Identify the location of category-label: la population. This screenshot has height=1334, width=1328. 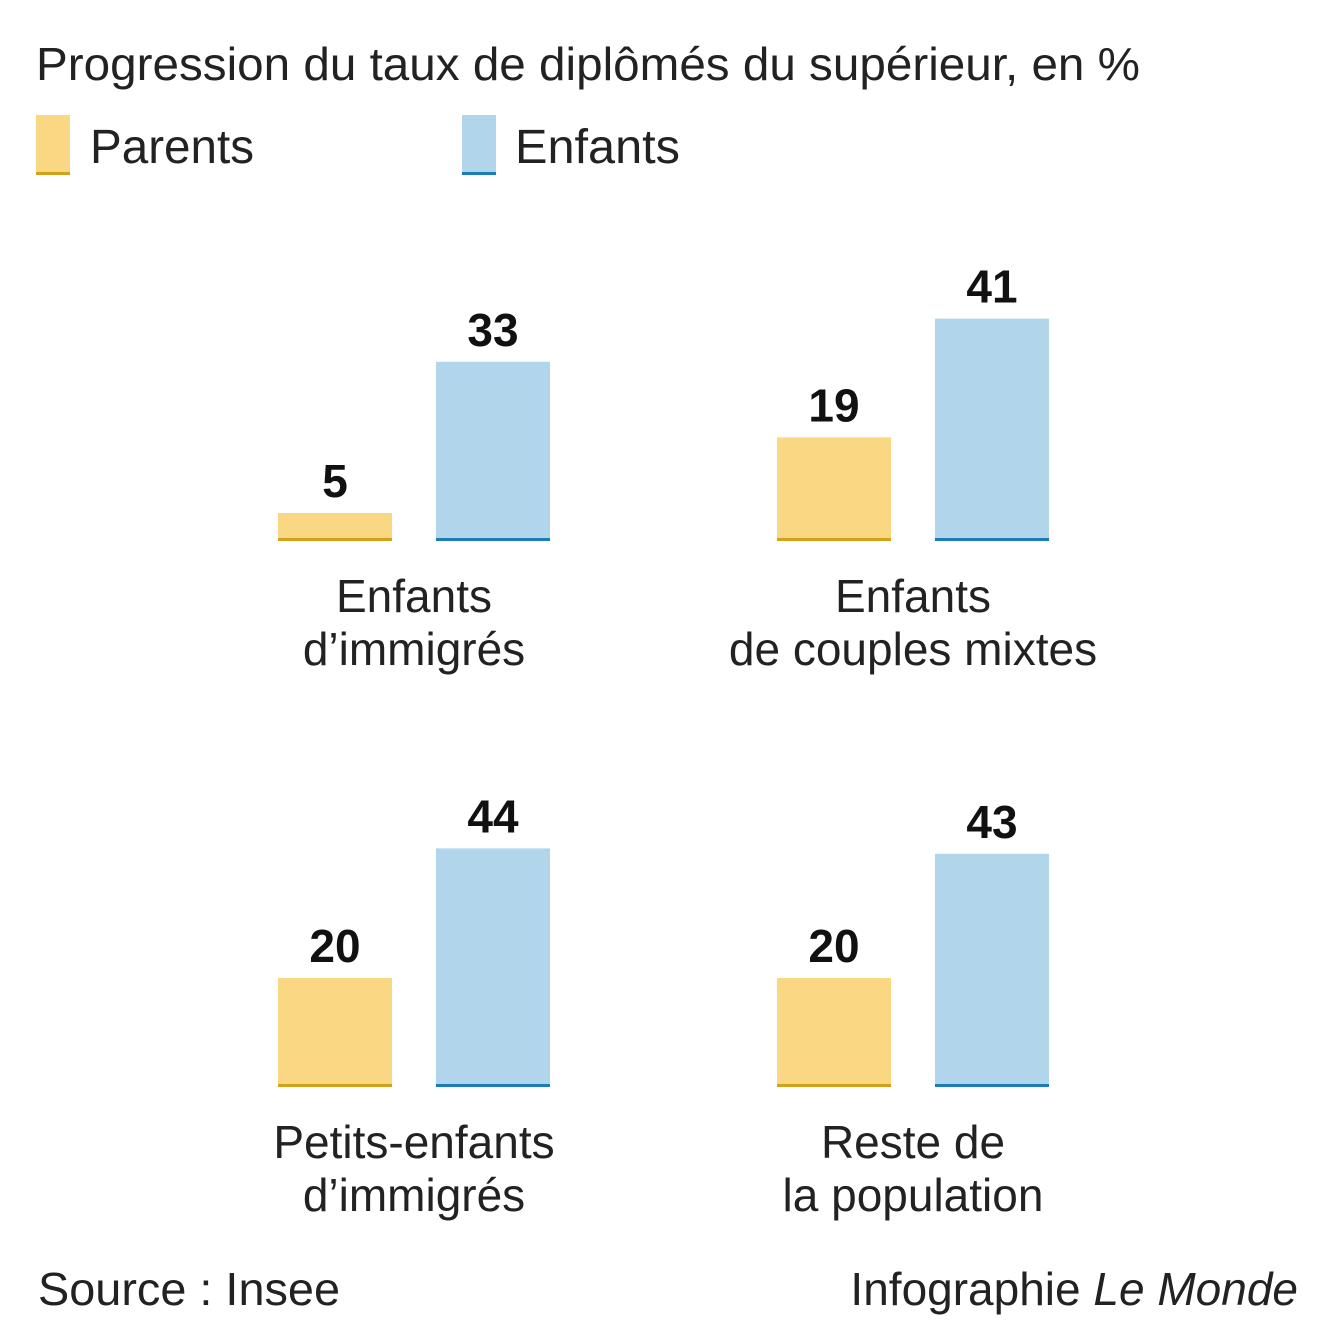
(913, 1195).